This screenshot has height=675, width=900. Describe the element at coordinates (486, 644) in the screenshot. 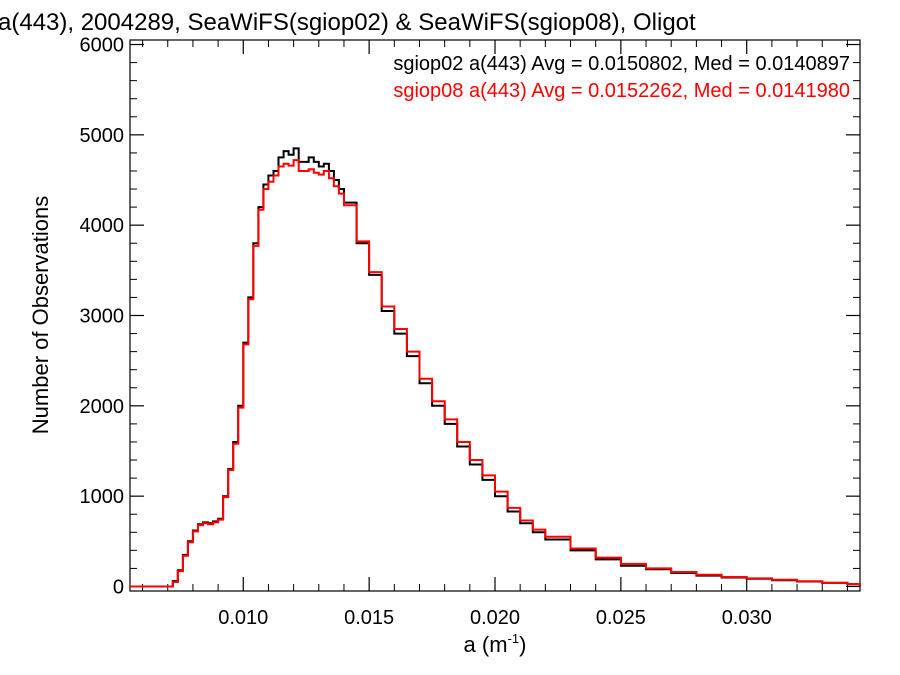

I see `x-axis-label-text: a (m` at that location.